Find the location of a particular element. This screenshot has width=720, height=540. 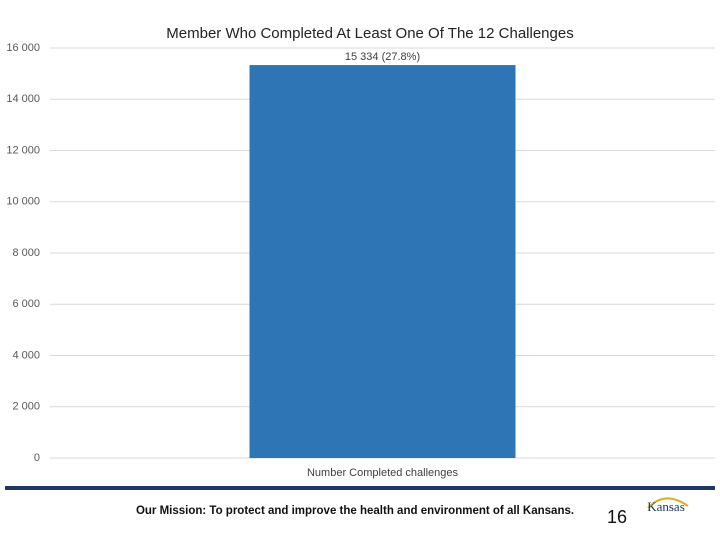

y-tick-label: 10 000 is located at coordinates (23, 202).